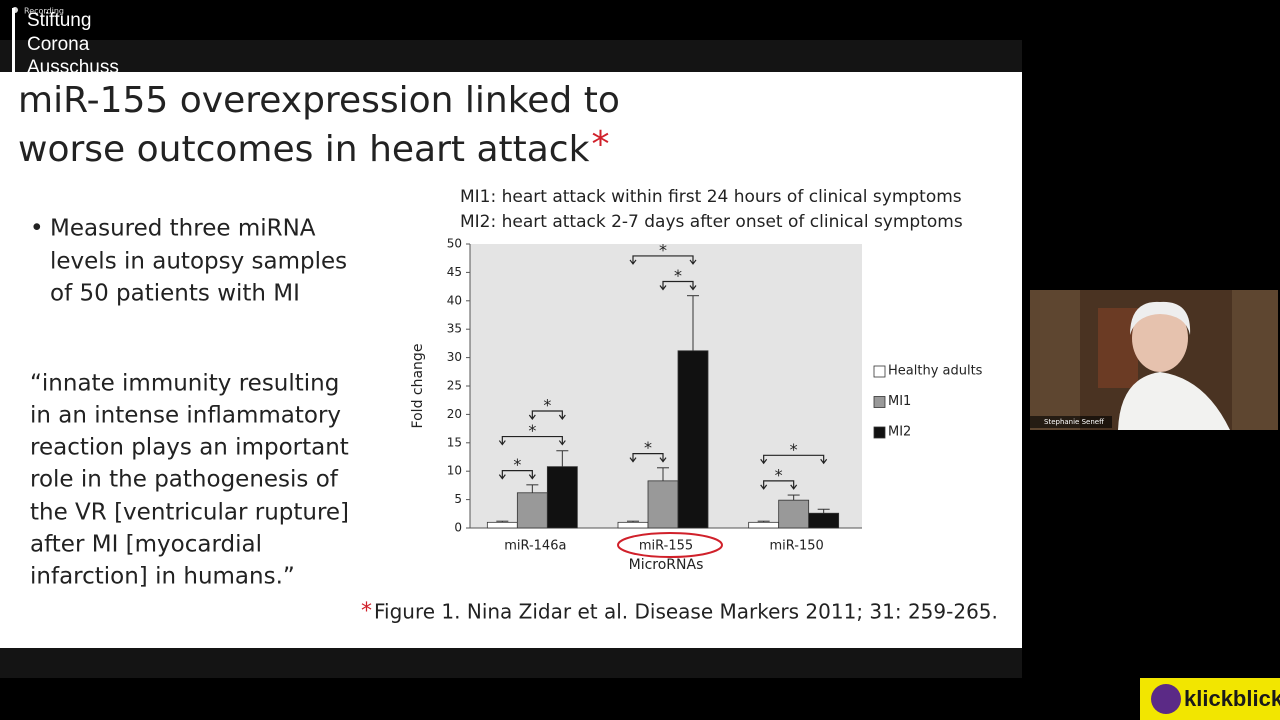 This screenshot has height=720, width=1280. Describe the element at coordinates (600, 144) in the screenshot. I see `title-asterisk: *` at that location.